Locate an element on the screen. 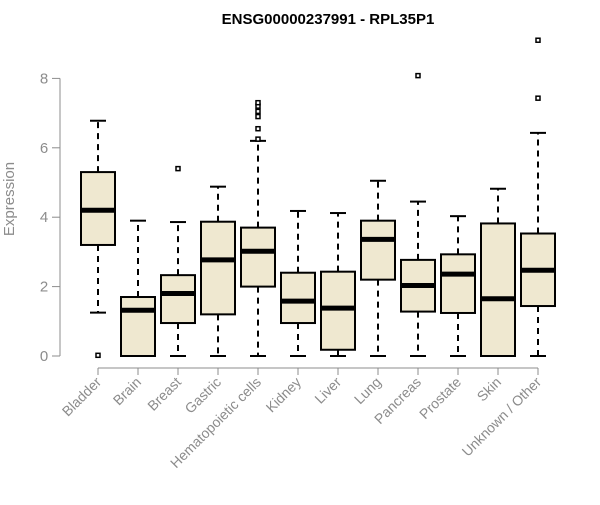  y-tick-label: 0 is located at coordinates (44, 356).